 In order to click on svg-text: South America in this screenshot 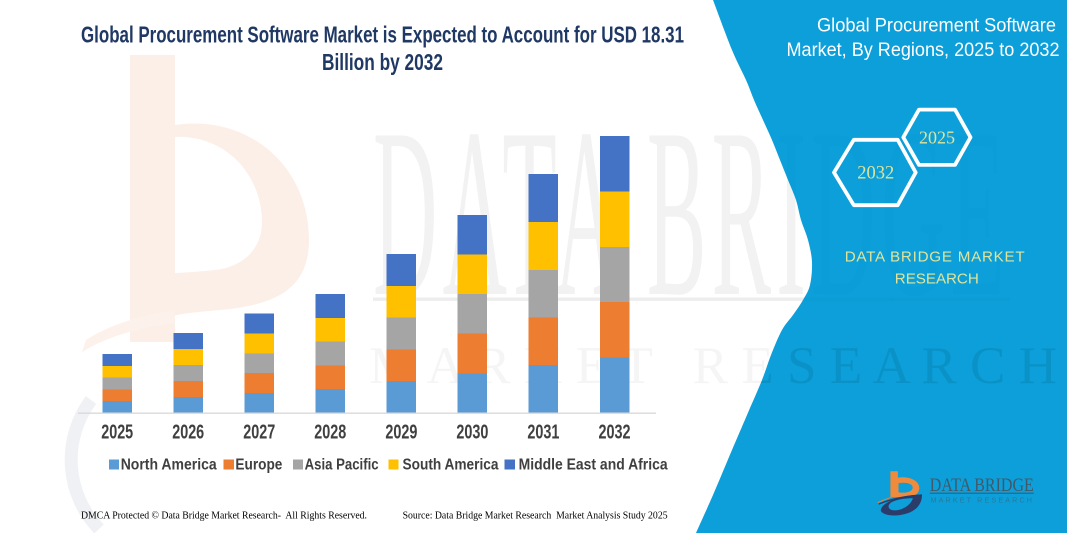, I will do `click(451, 465)`.